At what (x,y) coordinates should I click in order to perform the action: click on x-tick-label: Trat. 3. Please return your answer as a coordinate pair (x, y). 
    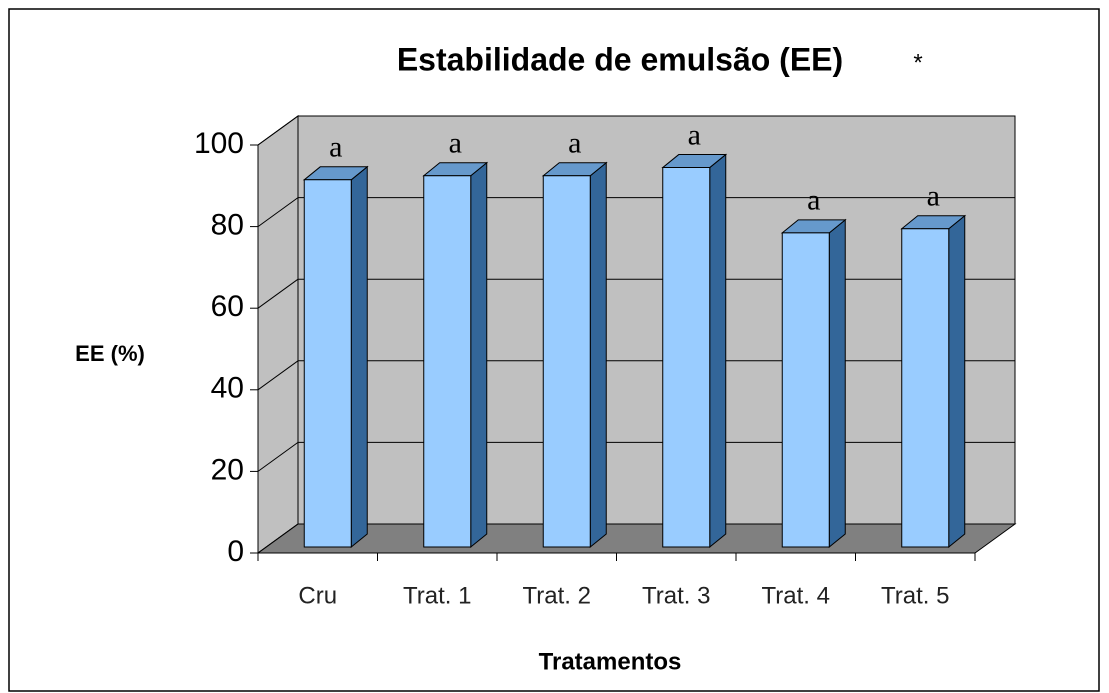
    Looking at the image, I should click on (676, 595).